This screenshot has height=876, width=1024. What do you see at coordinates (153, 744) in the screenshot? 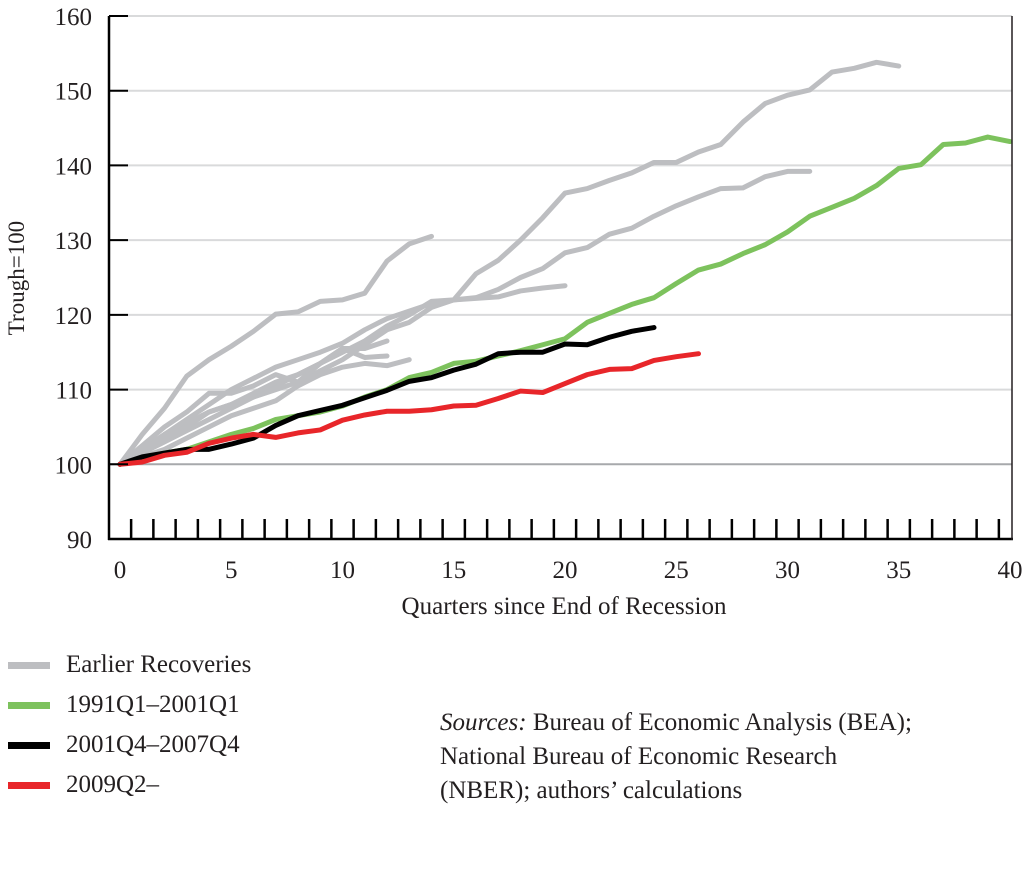
I see `legend-label: 2001Q4–2007Q4` at bounding box center [153, 744].